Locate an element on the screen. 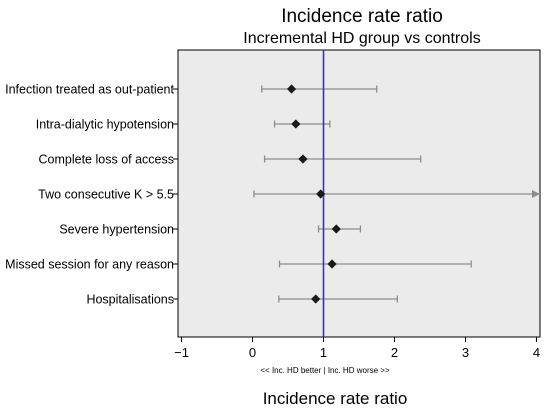 Image resolution: width=550 pixels, height=411 pixels. row-label: Hospitalisations is located at coordinates (130, 300).